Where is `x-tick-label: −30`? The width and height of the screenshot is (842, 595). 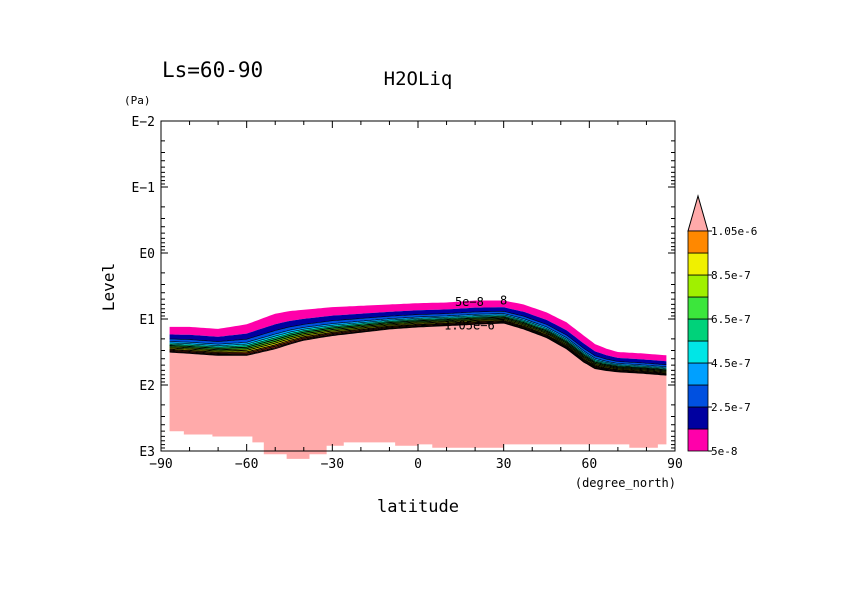
x-tick-label: −30 is located at coordinates (332, 464).